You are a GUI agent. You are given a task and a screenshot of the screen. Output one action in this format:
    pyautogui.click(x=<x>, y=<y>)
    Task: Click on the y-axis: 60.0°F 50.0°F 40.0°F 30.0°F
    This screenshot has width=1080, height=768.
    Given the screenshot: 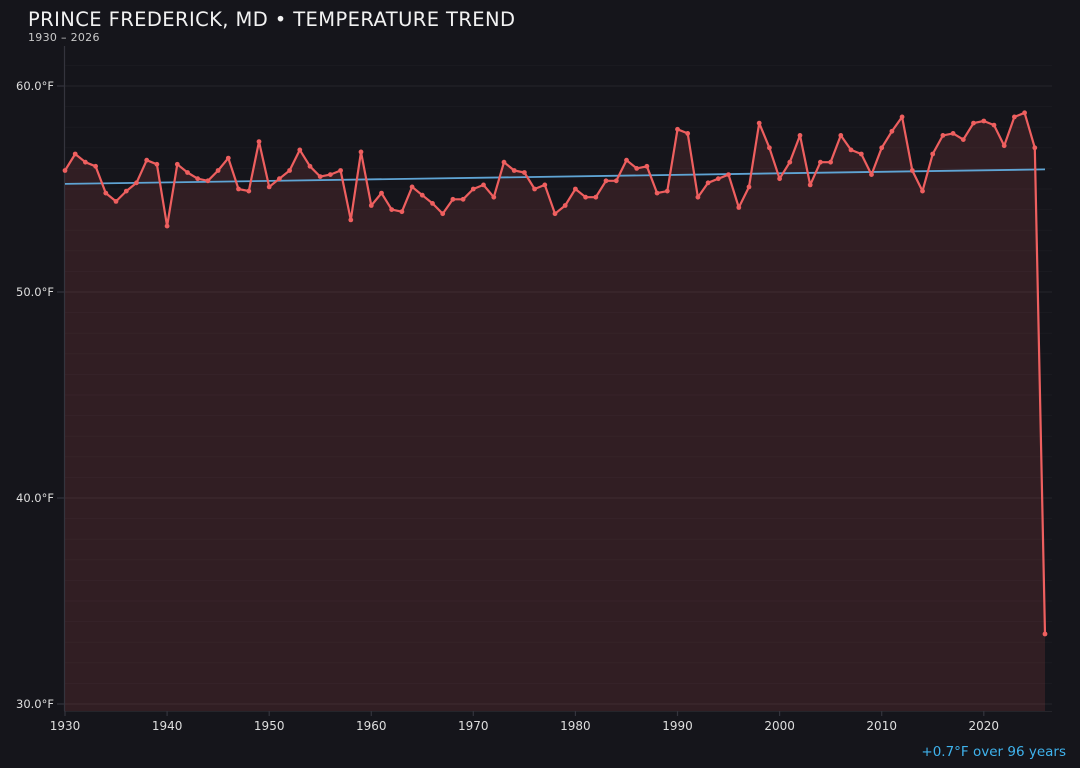 What is the action you would take?
    pyautogui.click(x=41, y=378)
    